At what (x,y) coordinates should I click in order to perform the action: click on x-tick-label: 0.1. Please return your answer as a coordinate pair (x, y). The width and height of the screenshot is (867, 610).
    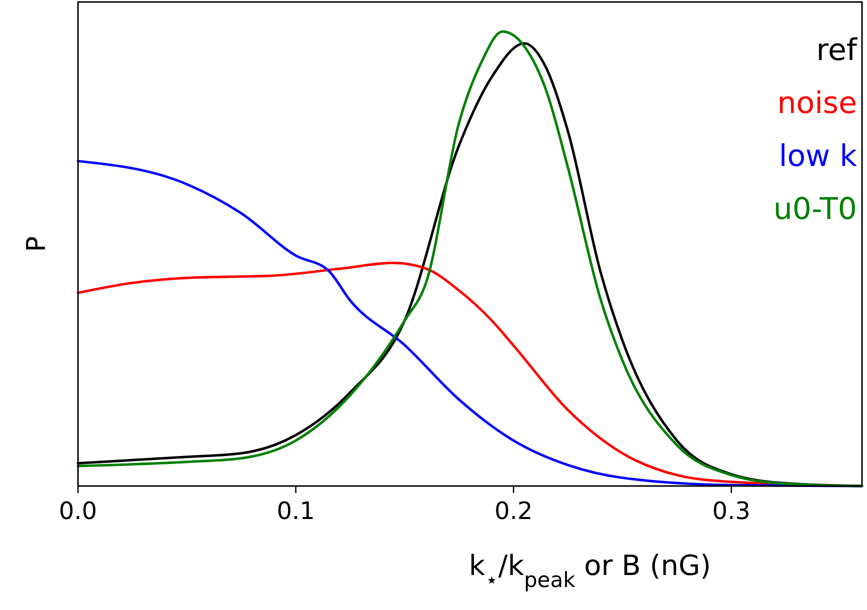
    Looking at the image, I should click on (295, 511).